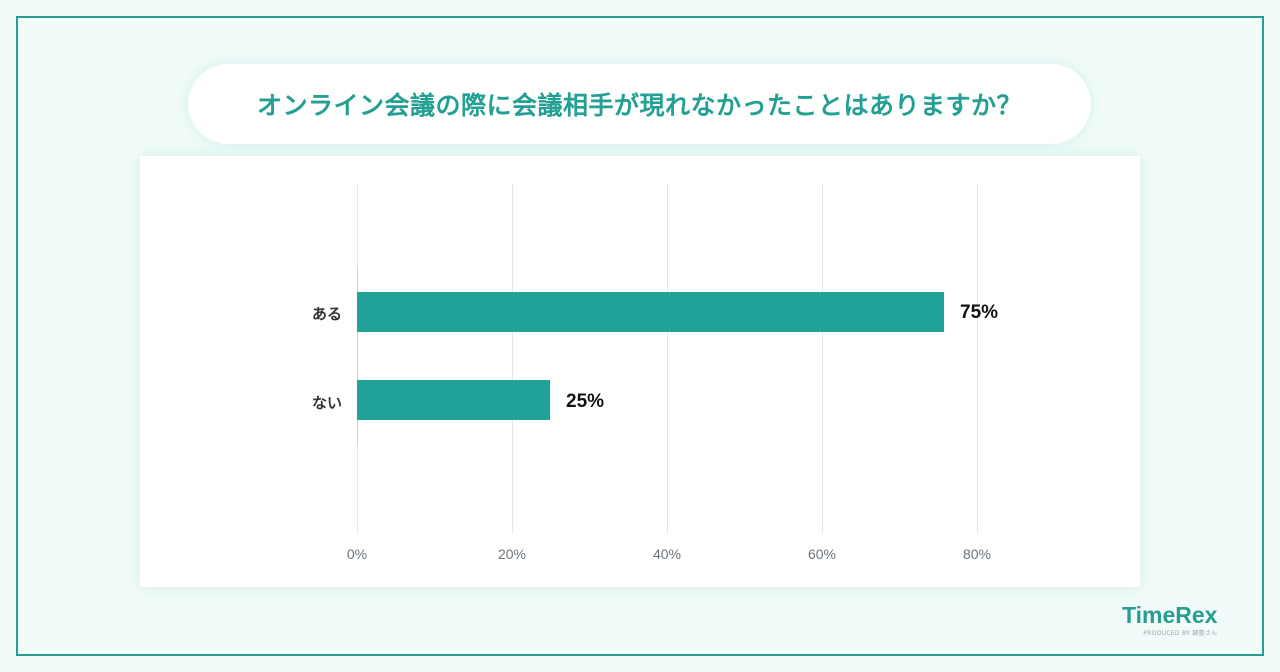  What do you see at coordinates (650, 312) in the screenshot?
I see `bar-aru` at bounding box center [650, 312].